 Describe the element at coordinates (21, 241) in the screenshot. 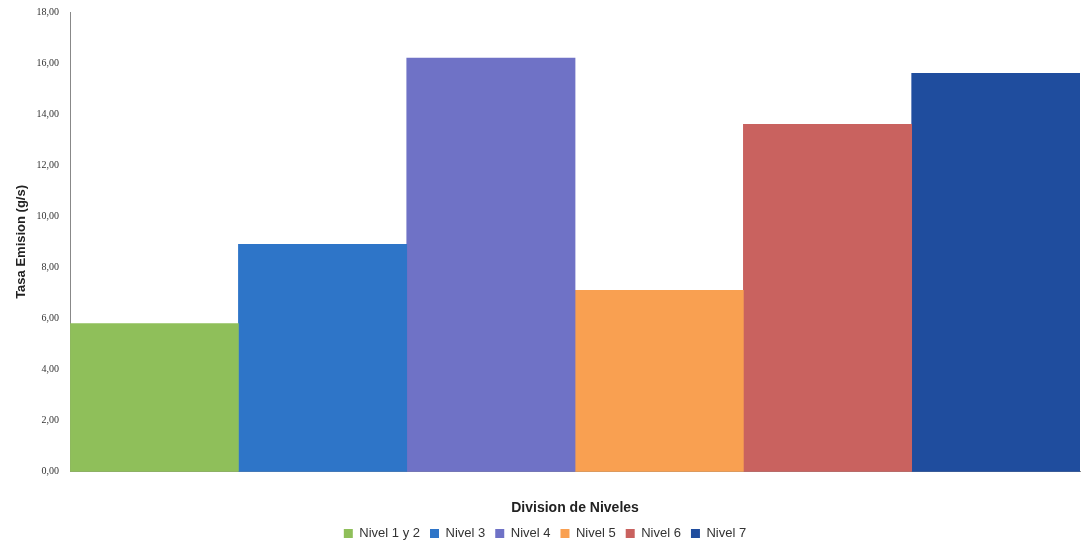

I see `y-axis-title: Tasa Emision (g/s)` at that location.